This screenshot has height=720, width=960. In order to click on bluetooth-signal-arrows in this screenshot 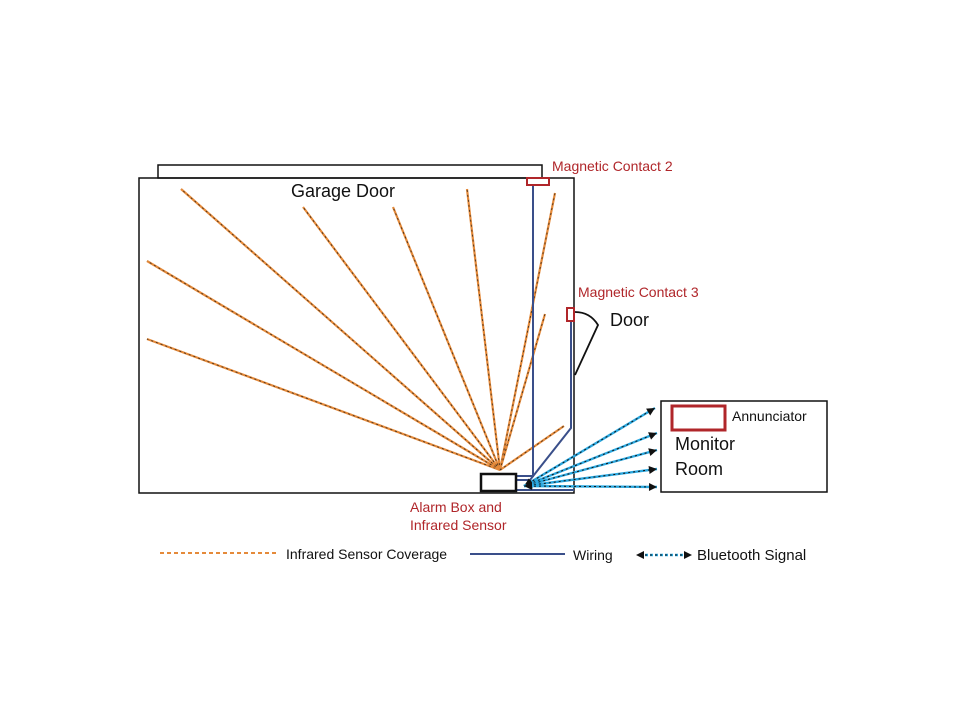, I will do `click(590, 448)`.